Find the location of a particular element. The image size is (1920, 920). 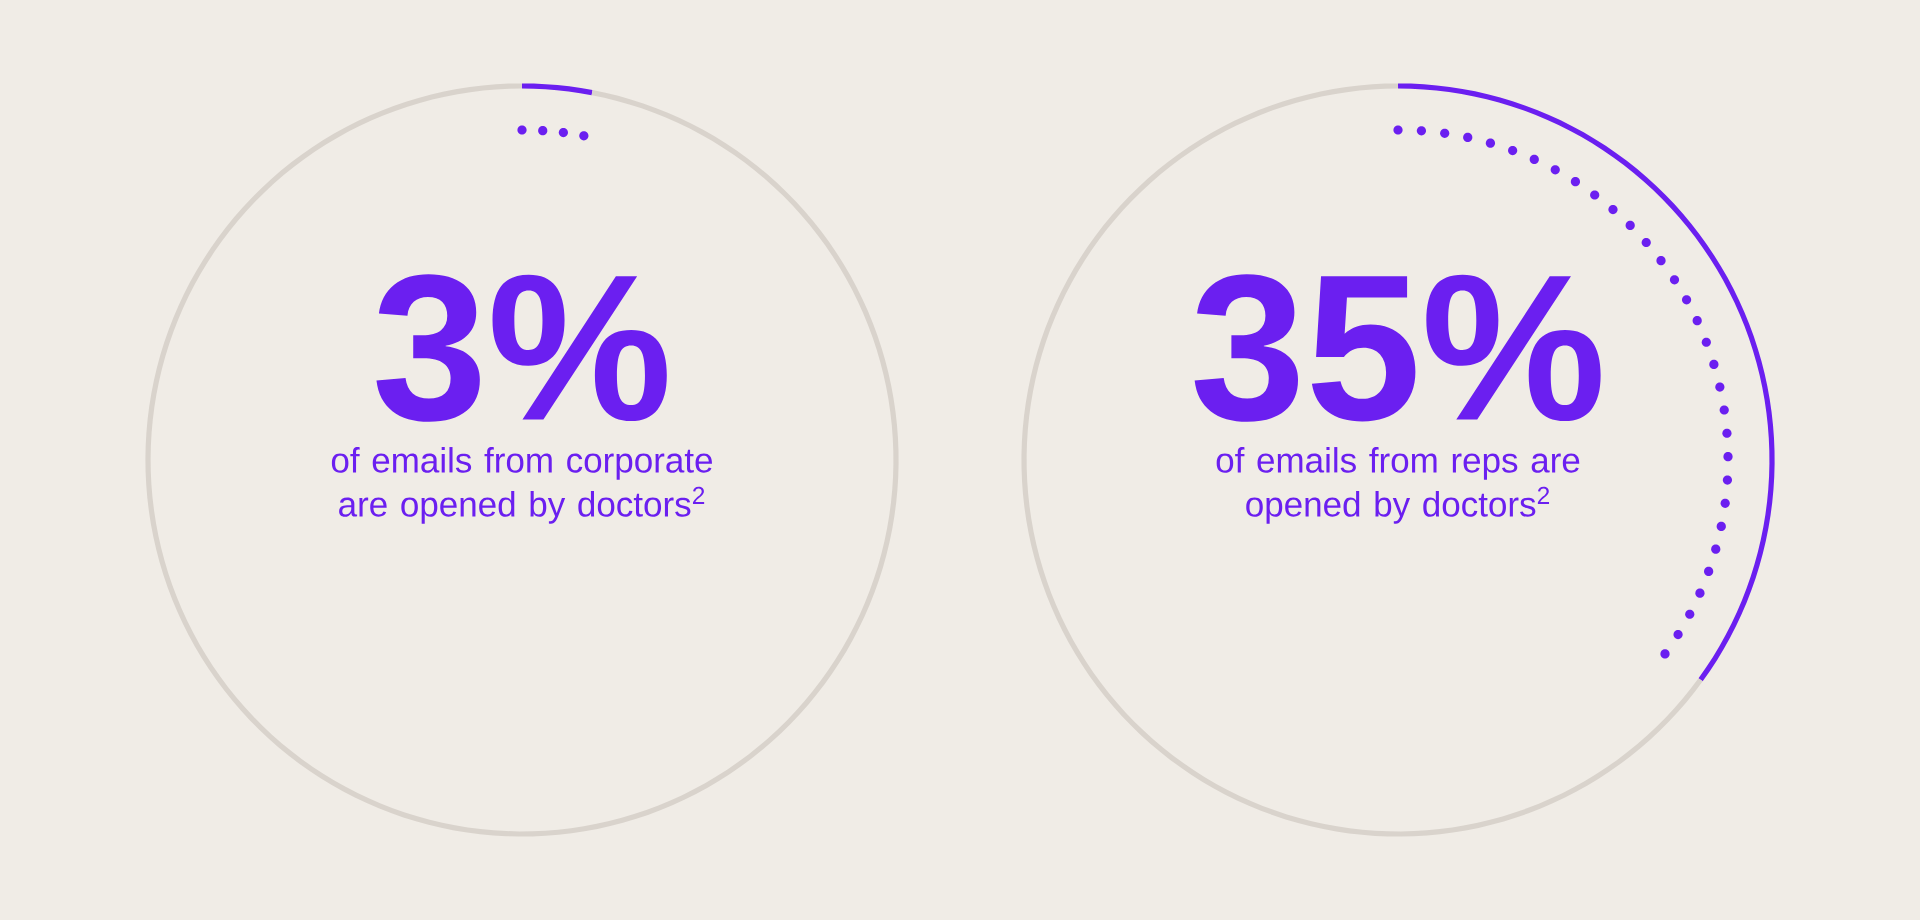

text: of emails from corporate are opened by doctors$^{2}$ is located at coordinates (521, 485).